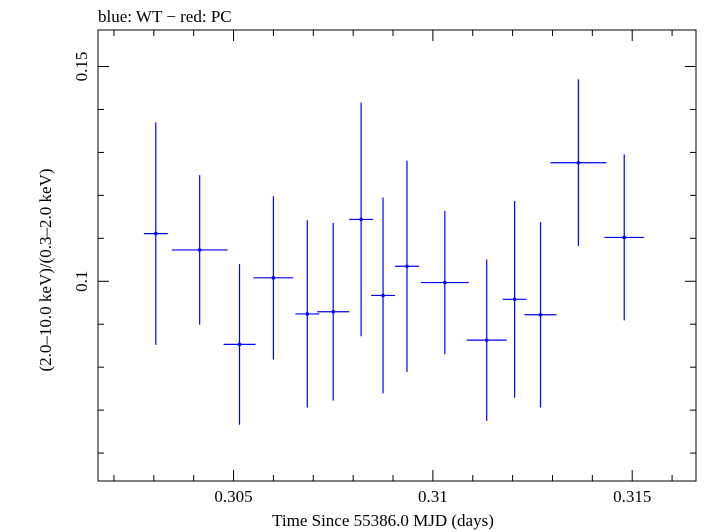  What do you see at coordinates (383, 520) in the screenshot?
I see `x-axis-label: Time Since 55386.0 MJD (days)` at bounding box center [383, 520].